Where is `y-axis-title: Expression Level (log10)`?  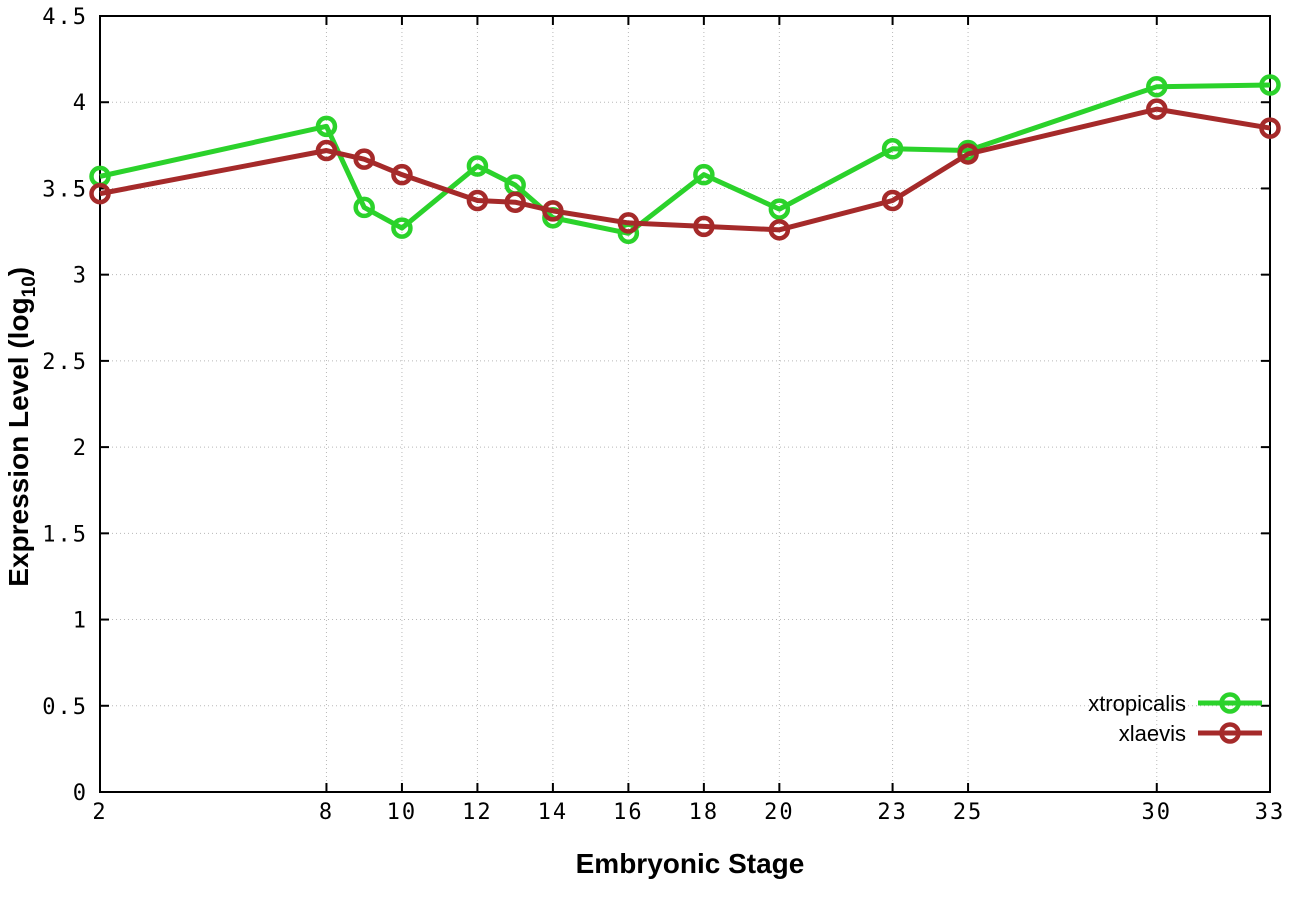 y-axis-title: Expression Level (log10) is located at coordinates (22, 427).